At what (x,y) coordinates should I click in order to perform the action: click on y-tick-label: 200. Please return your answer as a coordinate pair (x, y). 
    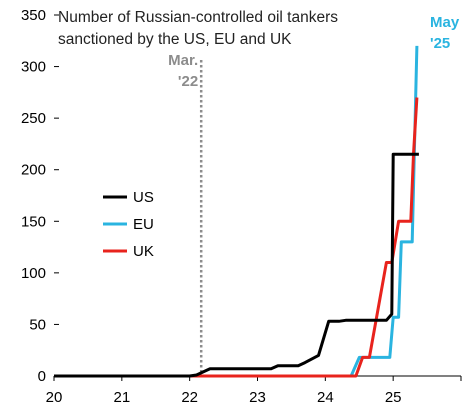
    Looking at the image, I should click on (33, 170).